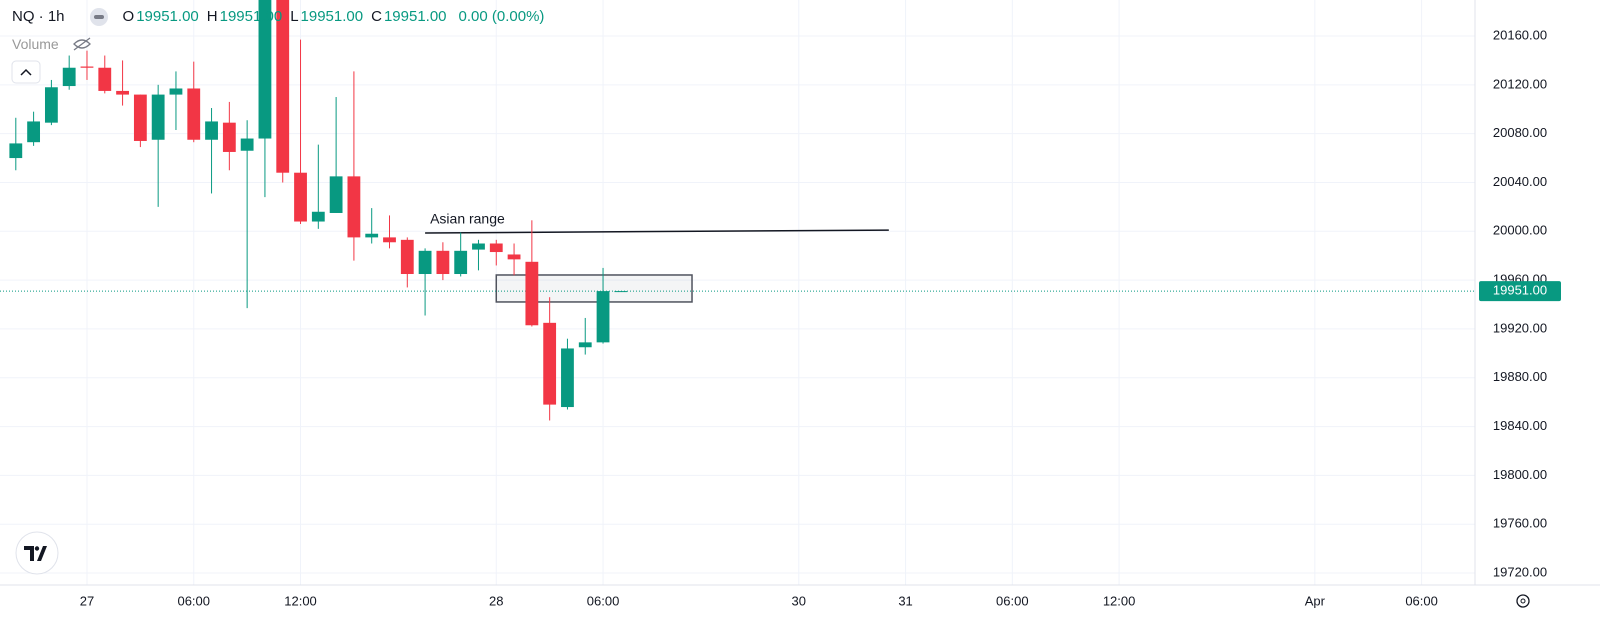  I want to click on status-dash, so click(99, 17).